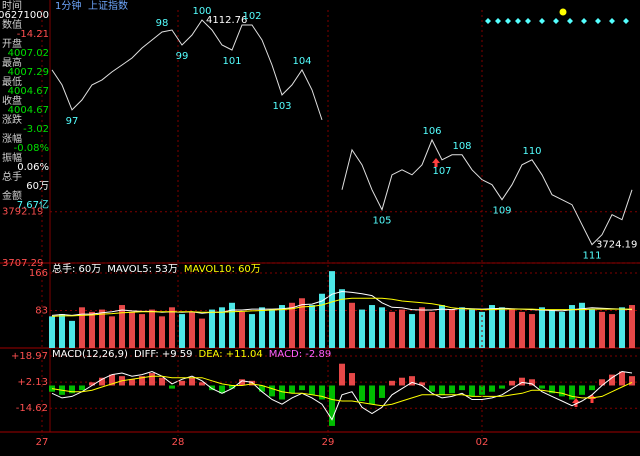  What do you see at coordinates (231, 61) in the screenshot?
I see `annotation: 101` at bounding box center [231, 61].